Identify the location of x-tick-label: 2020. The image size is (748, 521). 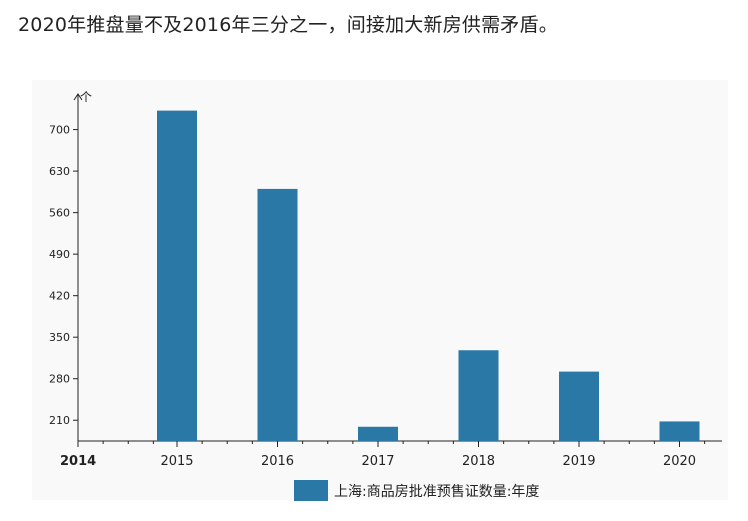
(679, 461).